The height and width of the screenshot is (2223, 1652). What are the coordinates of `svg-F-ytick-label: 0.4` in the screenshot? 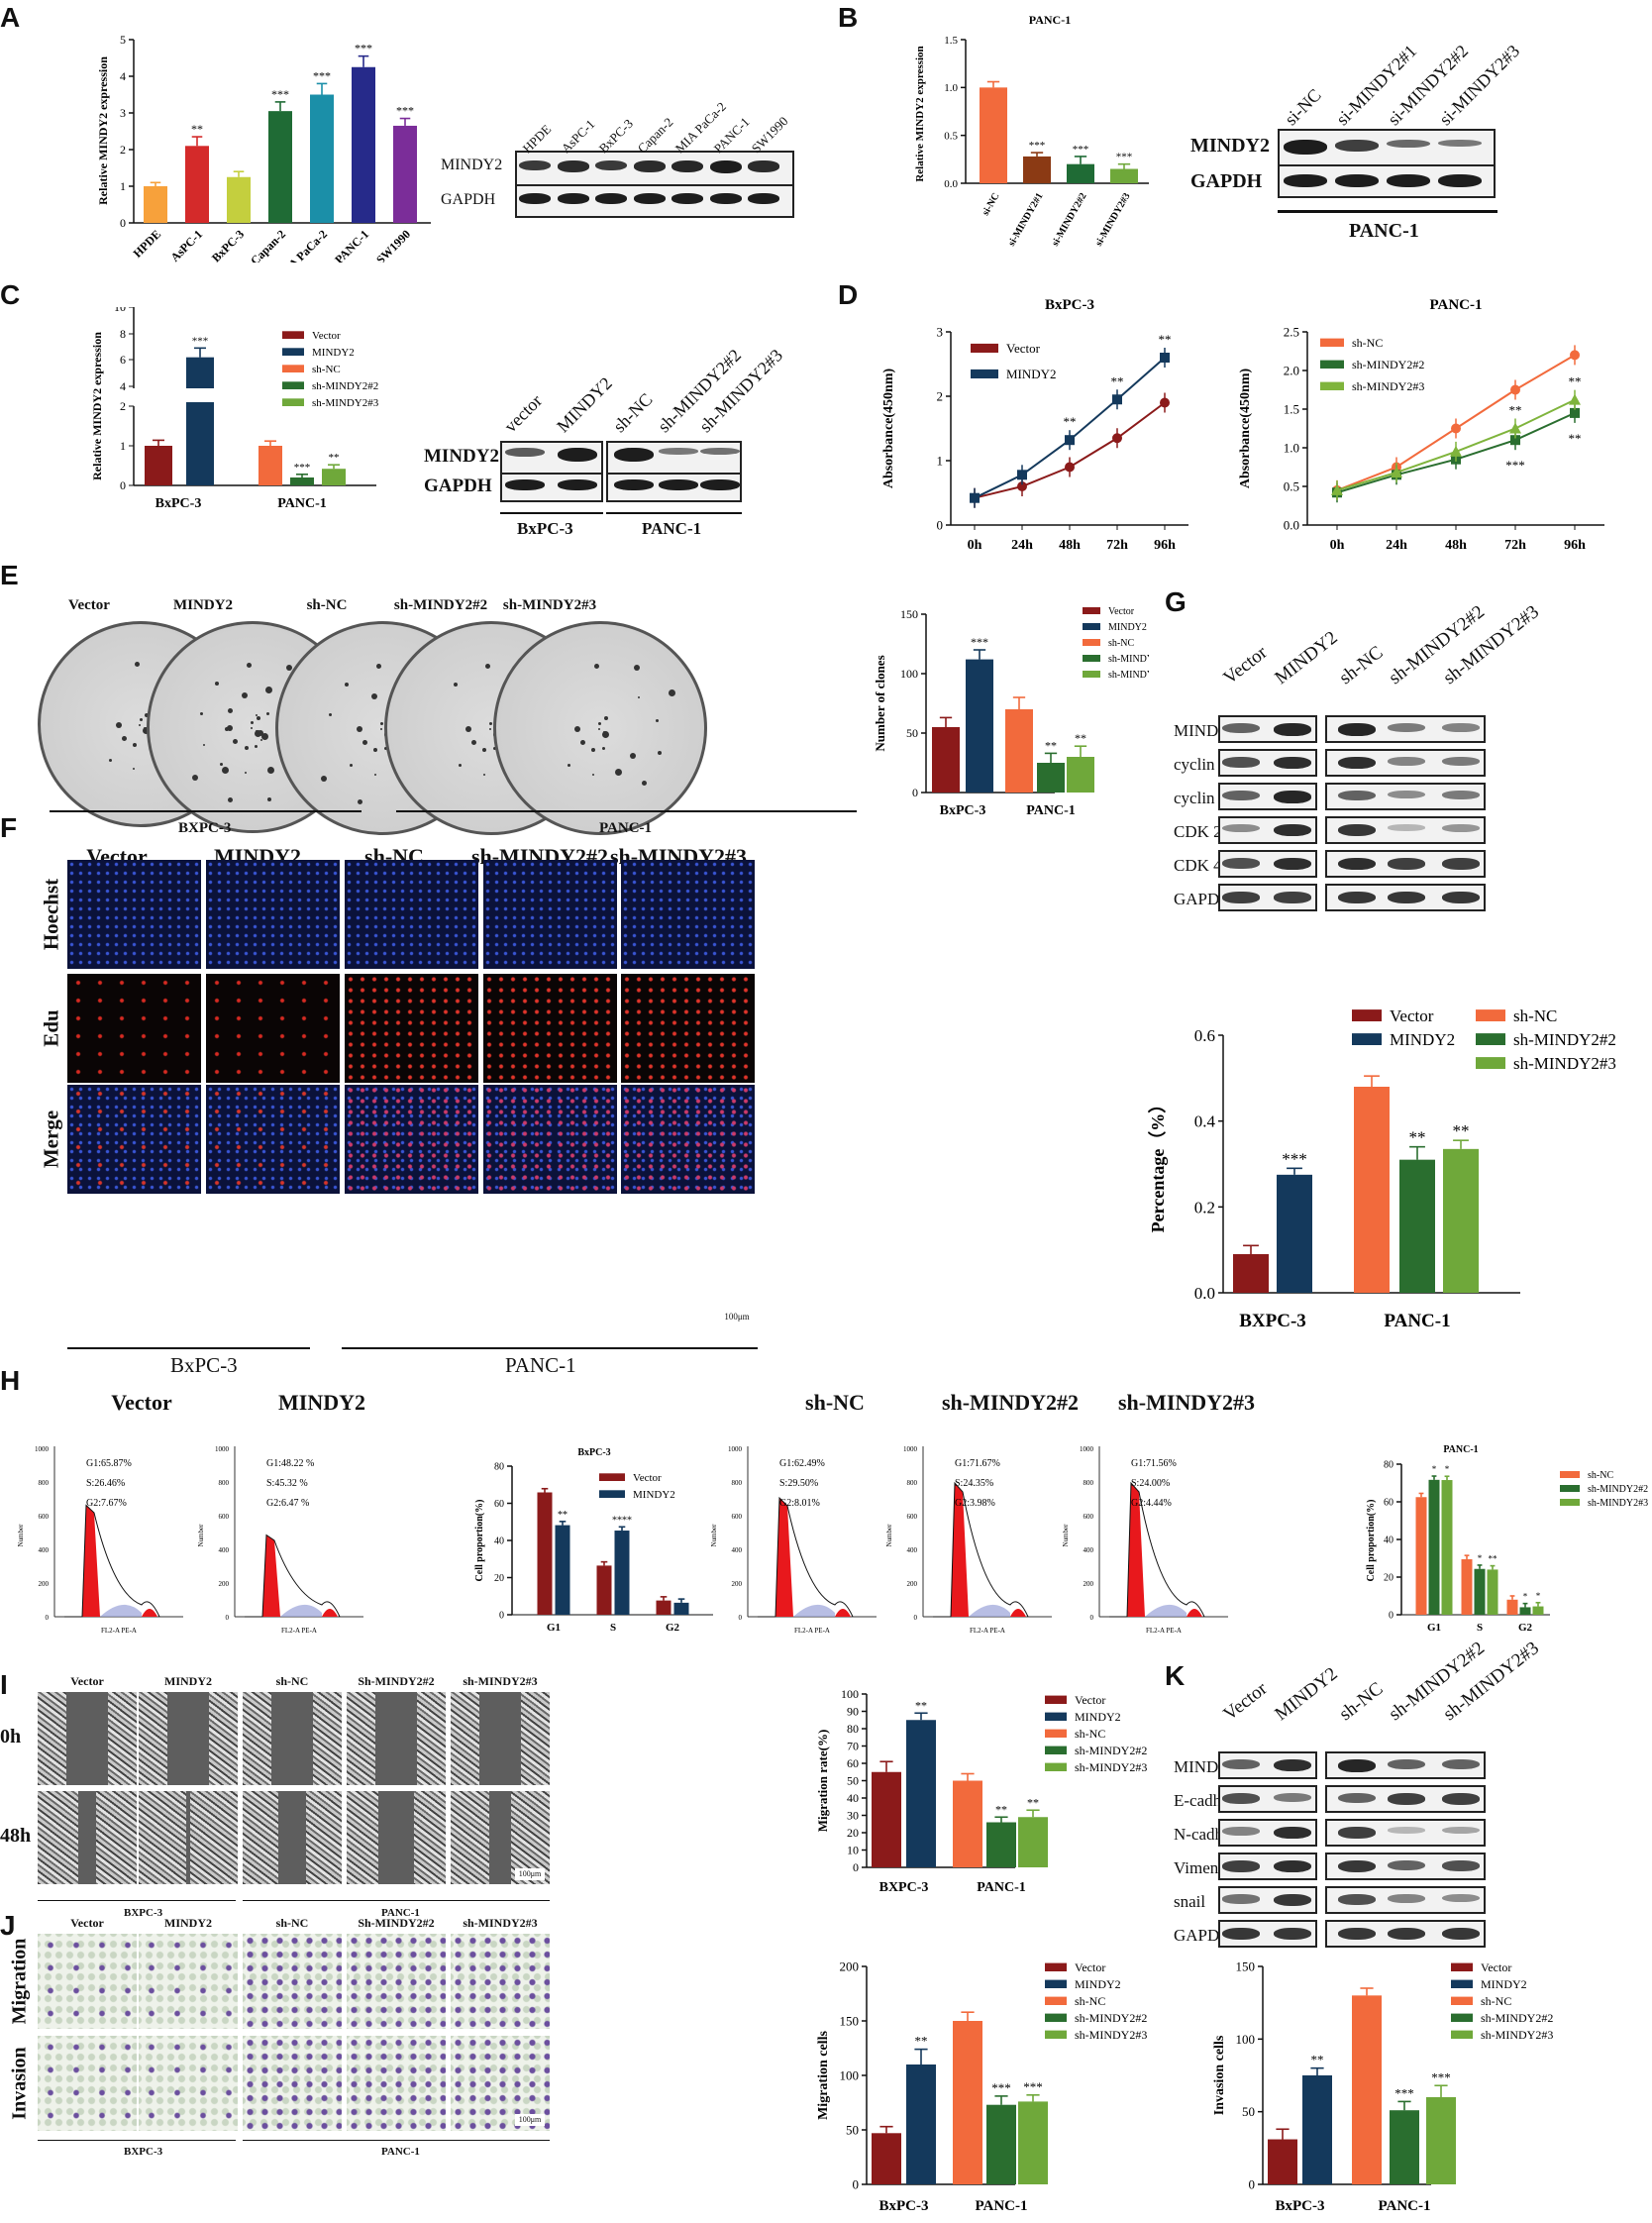 It's located at (1205, 1121).